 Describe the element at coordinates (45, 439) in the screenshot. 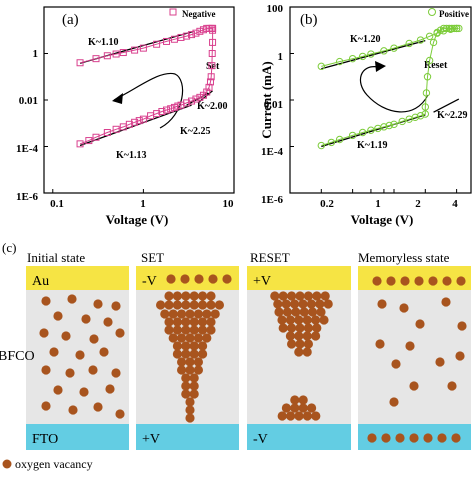

I see `fto-layer-label: FTO` at that location.